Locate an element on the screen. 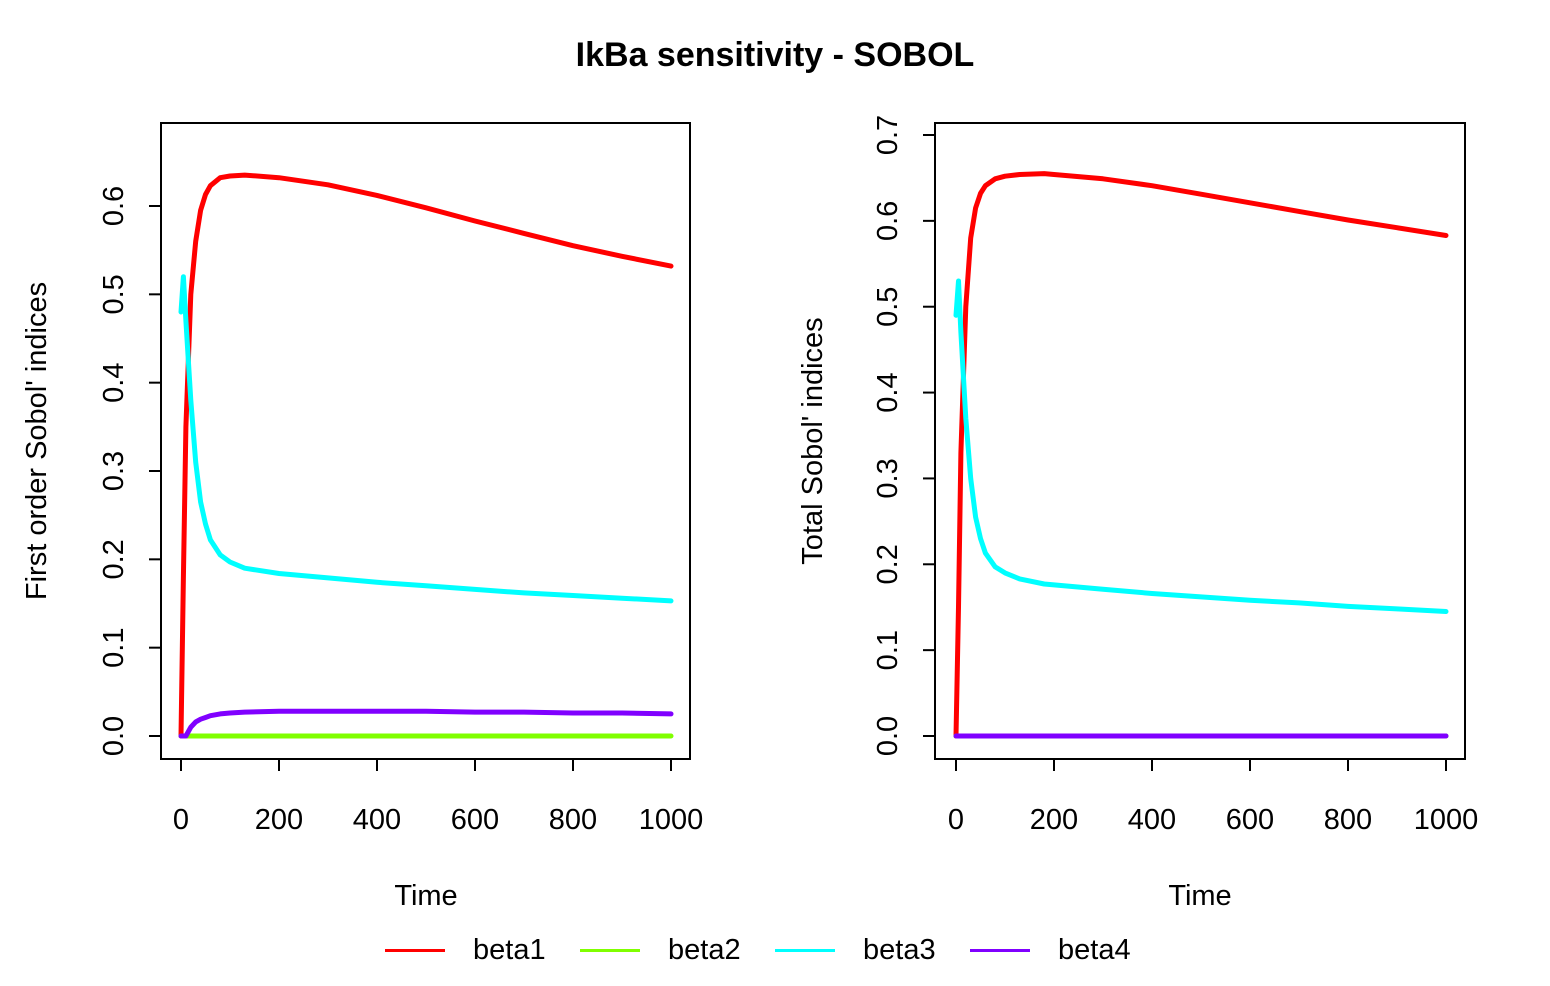 This screenshot has height=986, width=1550. first-order-xlabel: Time is located at coordinates (425, 896).